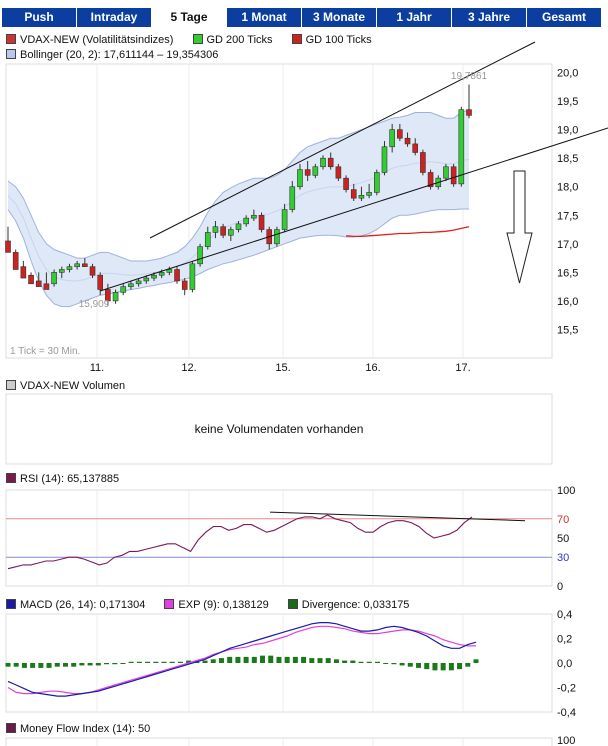 The image size is (608, 746). Describe the element at coordinates (189, 17) in the screenshot. I see `tab-5-tage: 5 Tage` at that location.